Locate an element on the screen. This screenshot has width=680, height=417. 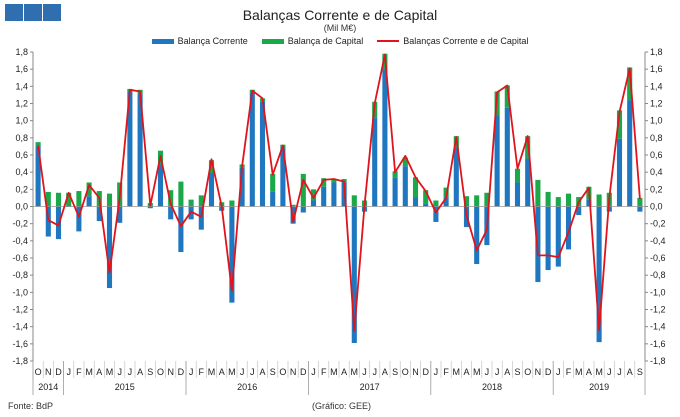
y-tick-label-right: -1,6 is located at coordinates (658, 344).